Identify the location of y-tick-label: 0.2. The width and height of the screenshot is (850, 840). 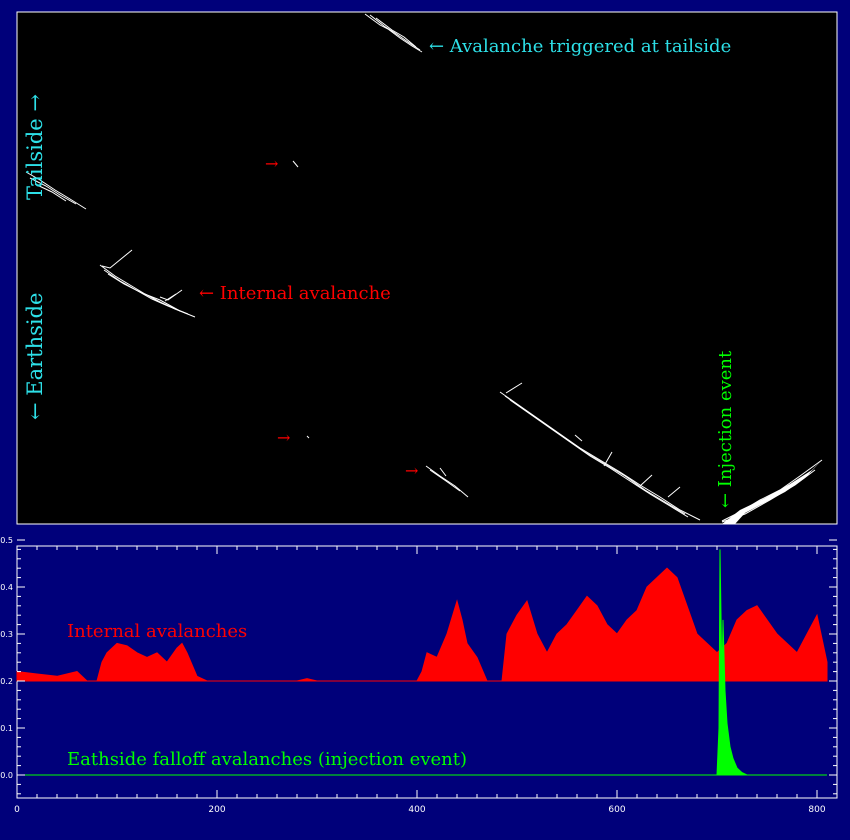
(6, 681).